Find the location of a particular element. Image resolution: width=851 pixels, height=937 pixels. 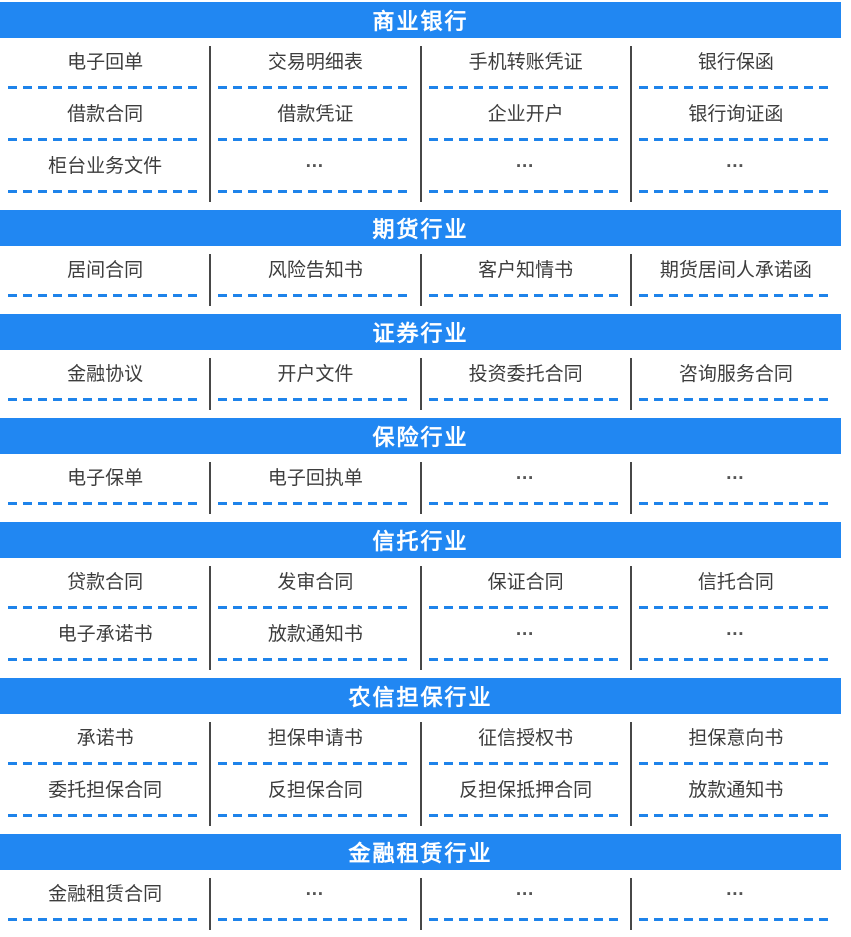

doc-type-cell: 信托合同 is located at coordinates (736, 584).